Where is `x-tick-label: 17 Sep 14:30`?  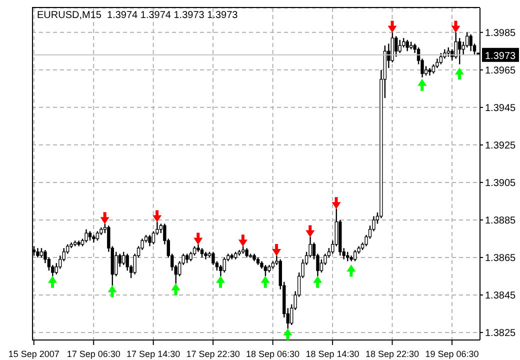
x-tick-label: 17 Sep 14:30 is located at coordinates (153, 354).